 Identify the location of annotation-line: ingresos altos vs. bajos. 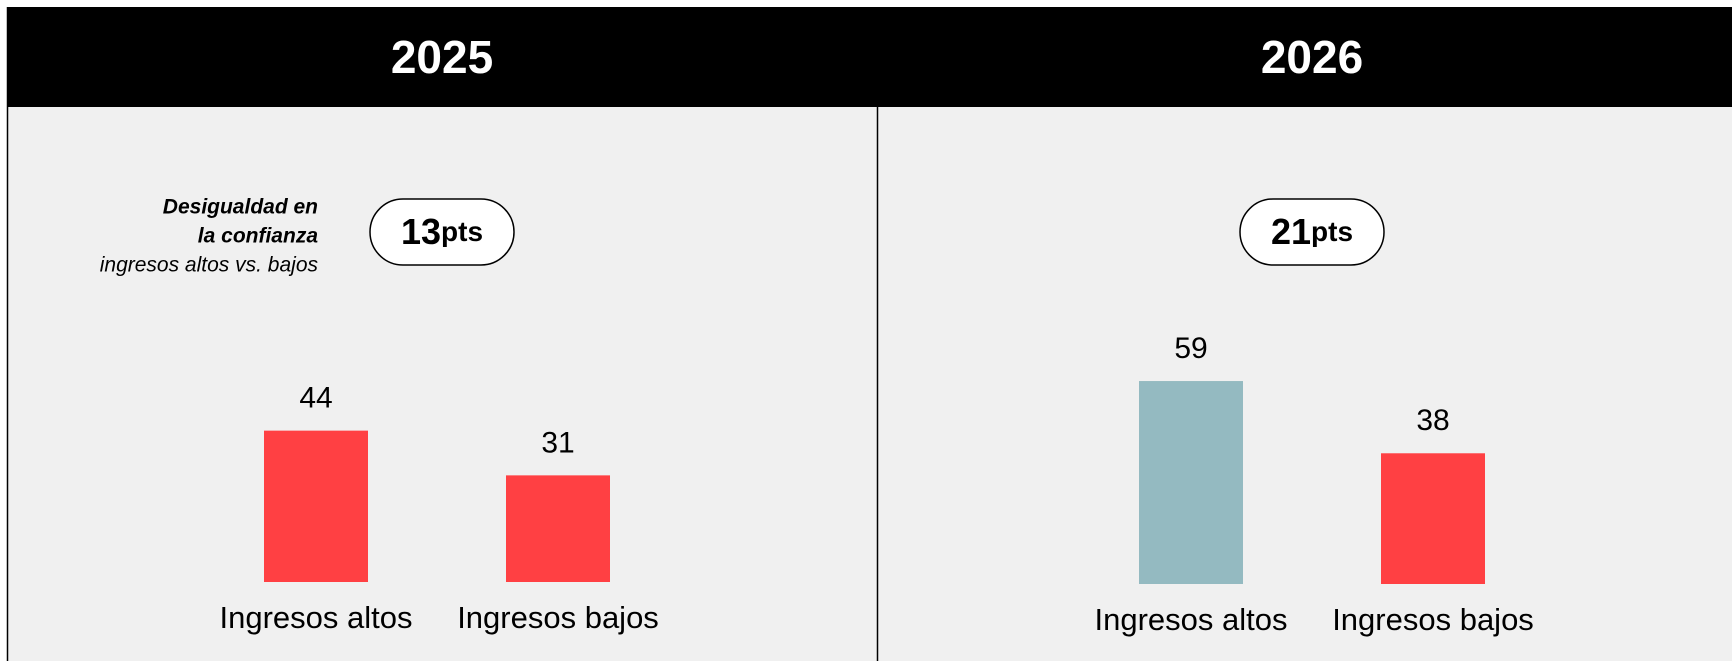
(209, 265).